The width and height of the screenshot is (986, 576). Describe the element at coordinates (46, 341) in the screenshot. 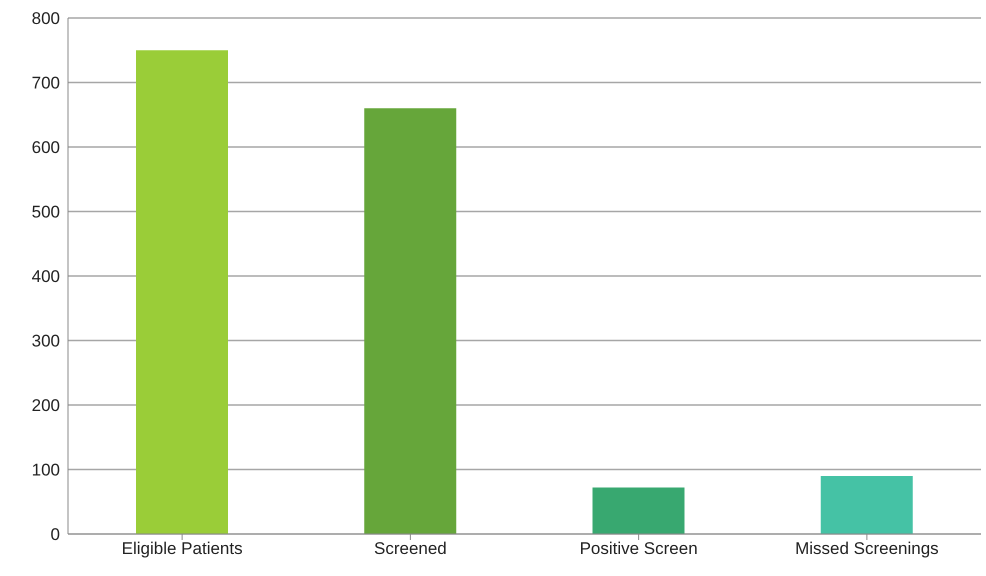

I see `y-tick-label: 300` at that location.